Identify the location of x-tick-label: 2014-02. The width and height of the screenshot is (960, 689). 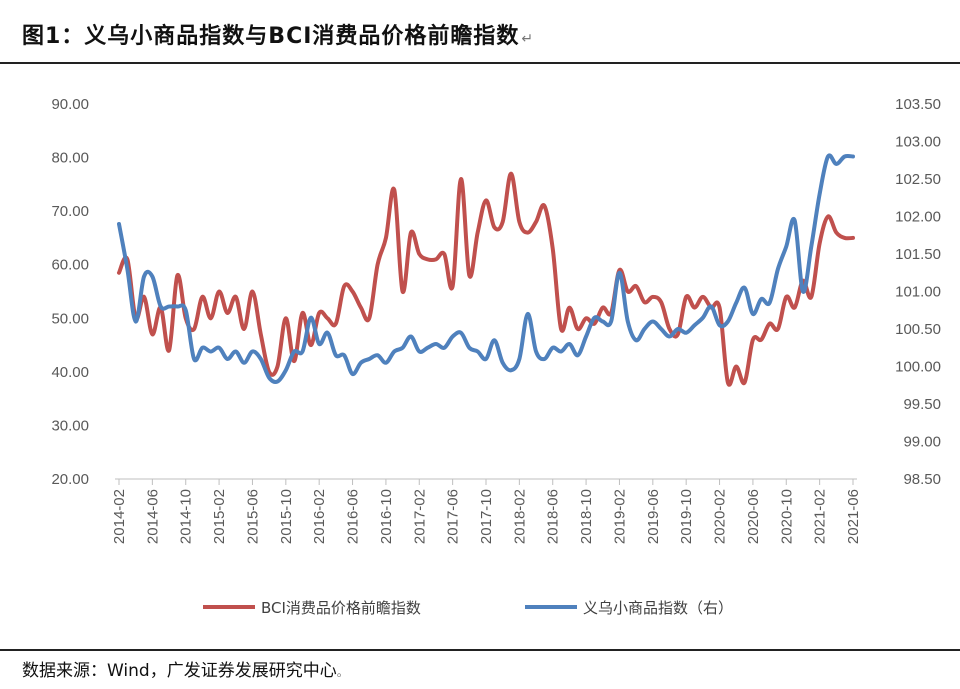
(119, 516).